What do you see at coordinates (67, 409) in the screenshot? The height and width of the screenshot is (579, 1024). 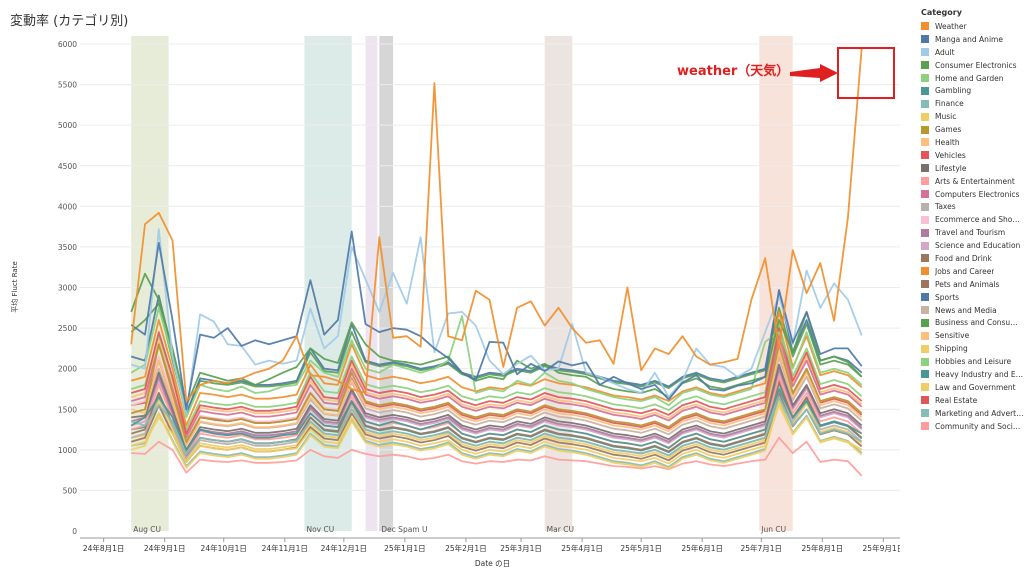 I see `y-tick-label: 1500` at bounding box center [67, 409].